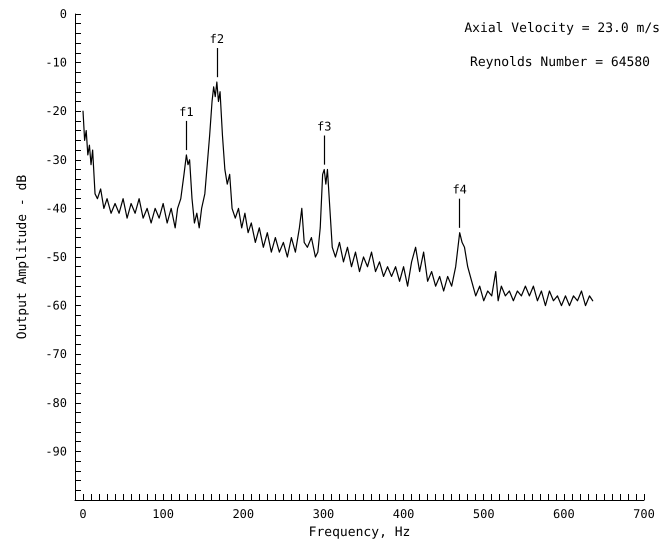 The height and width of the screenshot is (544, 672). What do you see at coordinates (217, 39) in the screenshot?
I see `annotation: f2` at bounding box center [217, 39].